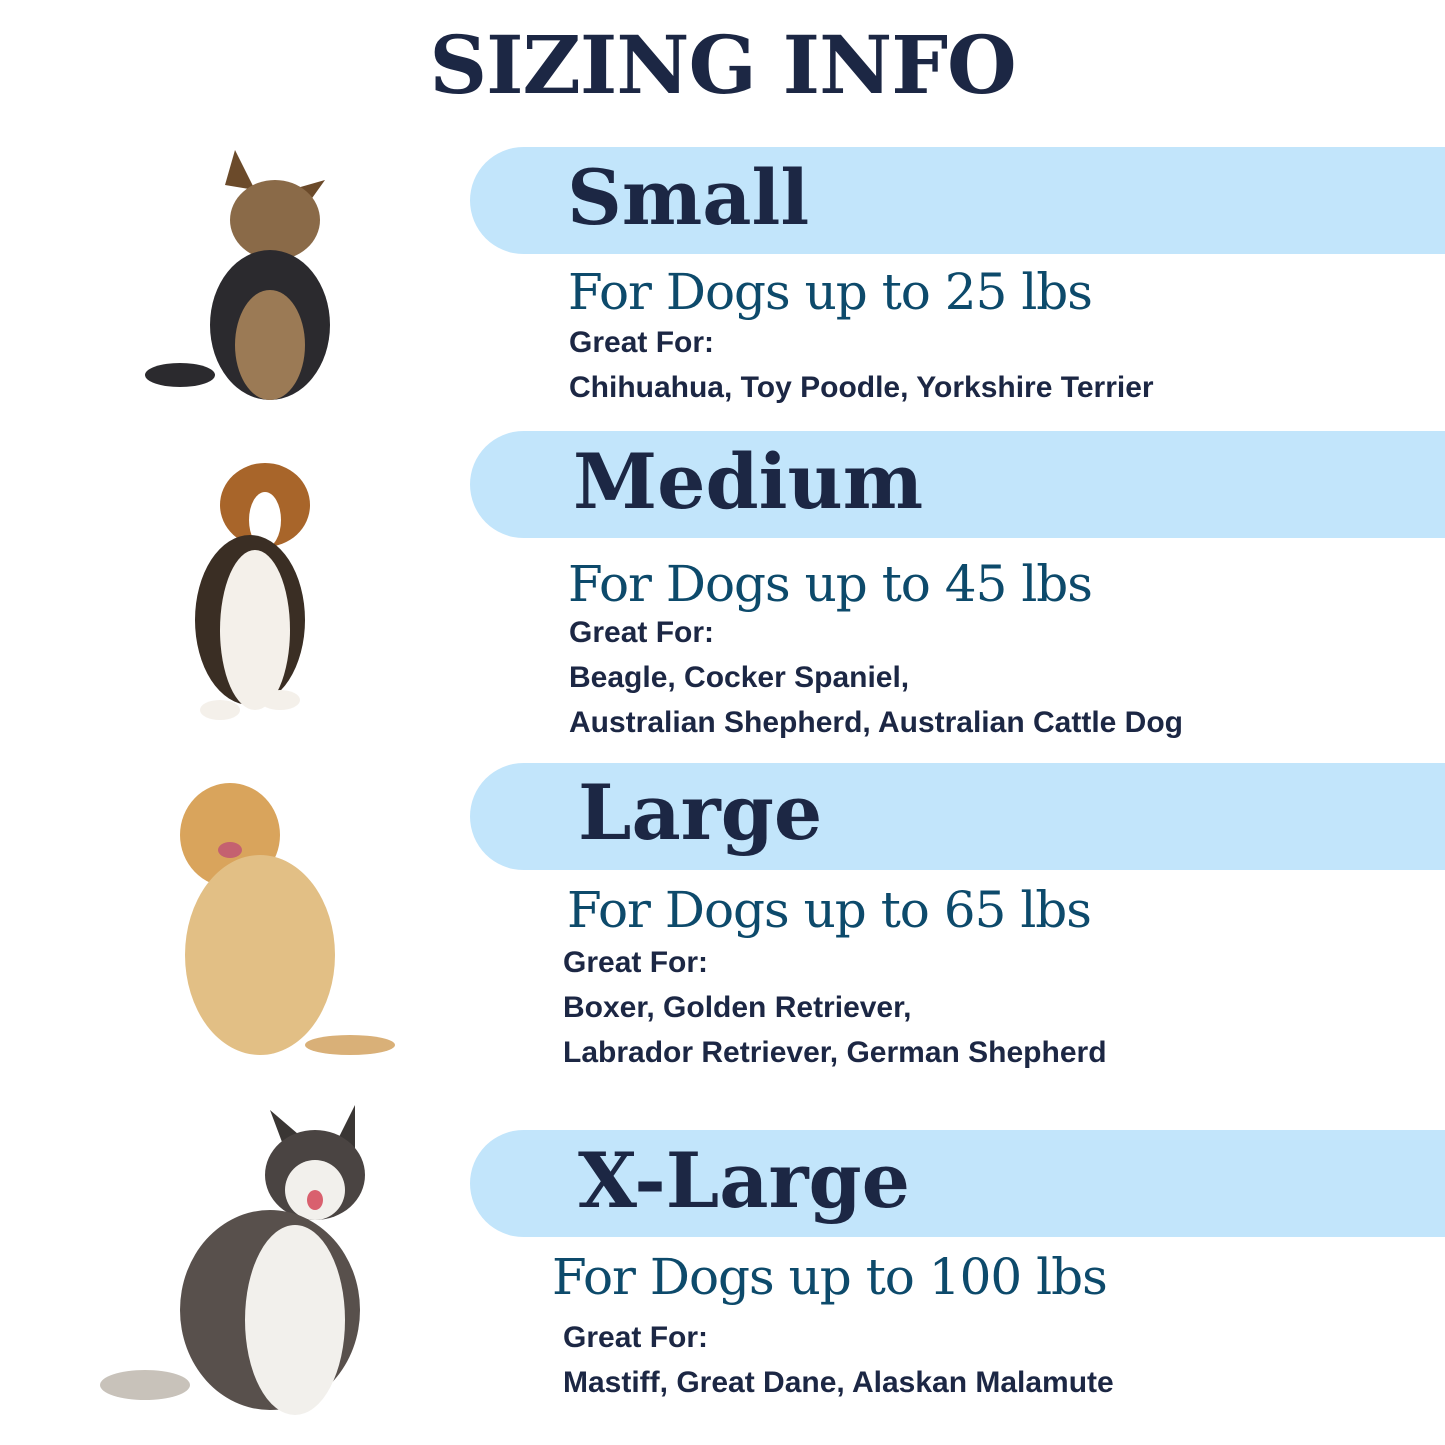 This screenshot has width=1445, height=1445. Describe the element at coordinates (957, 484) in the screenshot. I see `size-banner-medium` at that location.